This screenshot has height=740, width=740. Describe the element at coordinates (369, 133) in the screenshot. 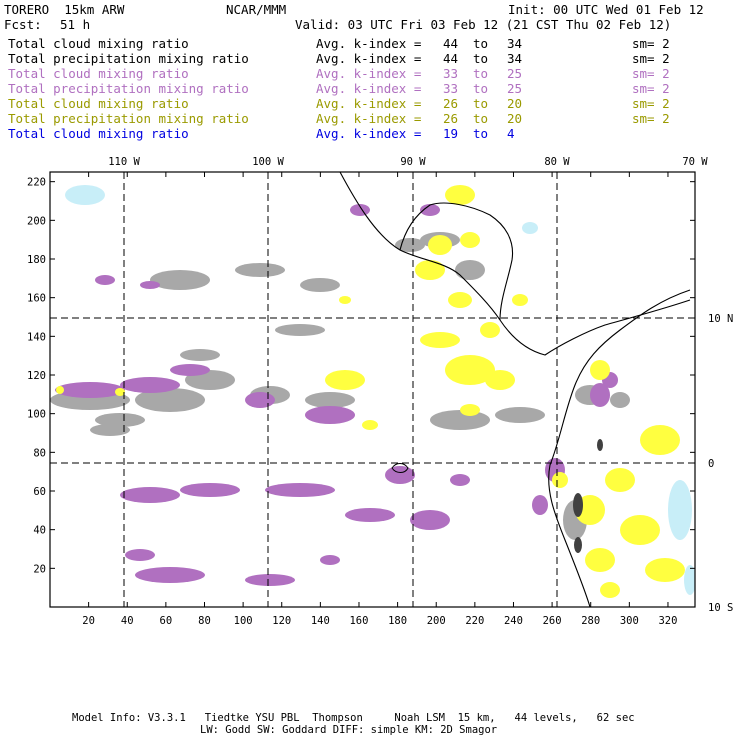

I see `legend-row-7-avg-label: Avg. k-index =` at that location.